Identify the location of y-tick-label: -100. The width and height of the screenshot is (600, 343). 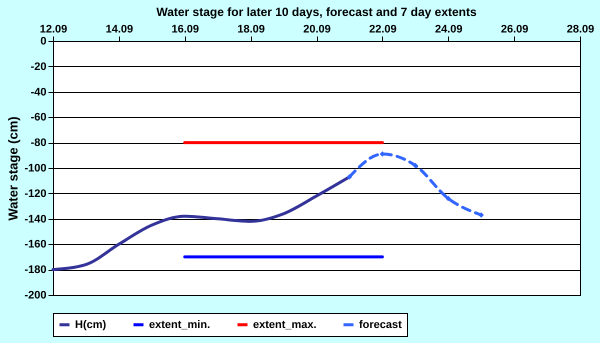
(35, 168).